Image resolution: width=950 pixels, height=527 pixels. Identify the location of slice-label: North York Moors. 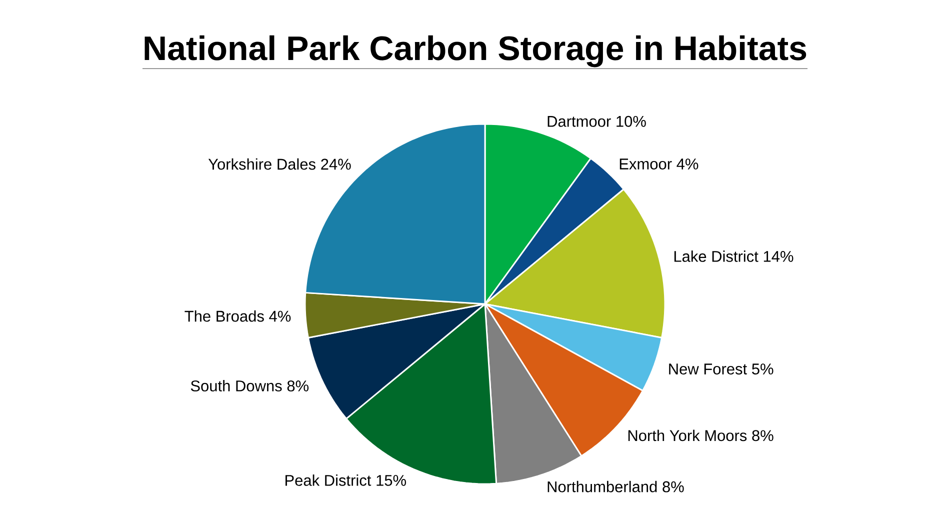
(687, 436).